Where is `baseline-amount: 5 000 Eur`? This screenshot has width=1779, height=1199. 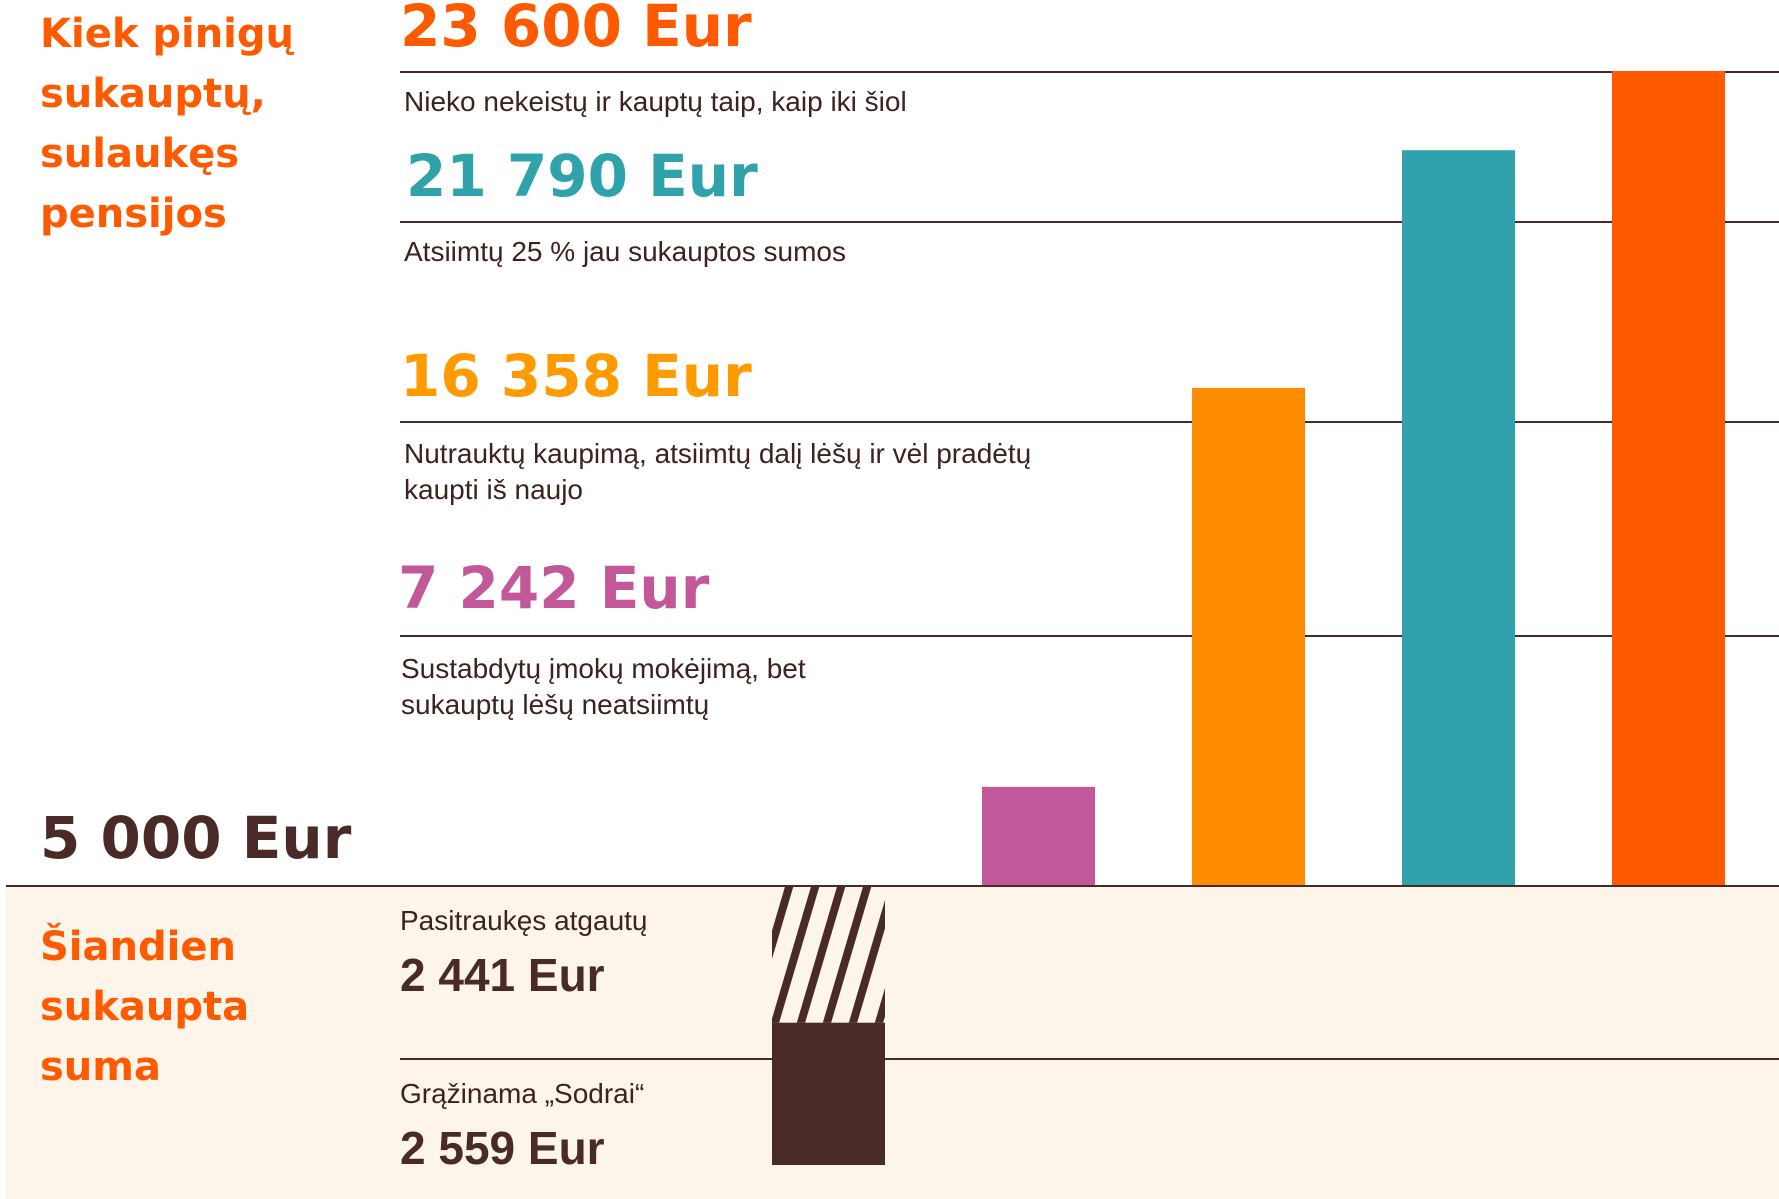
baseline-amount: 5 000 Eur is located at coordinates (196, 838).